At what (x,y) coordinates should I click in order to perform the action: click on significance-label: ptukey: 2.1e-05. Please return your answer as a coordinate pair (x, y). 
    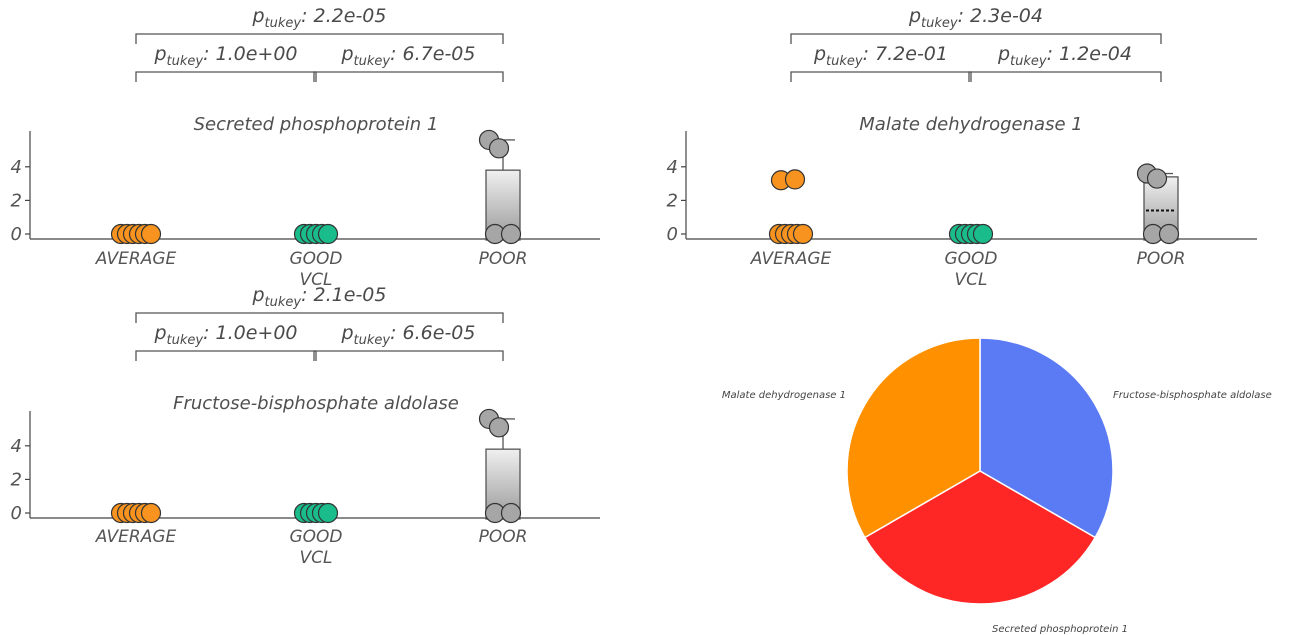
    Looking at the image, I should click on (318, 297).